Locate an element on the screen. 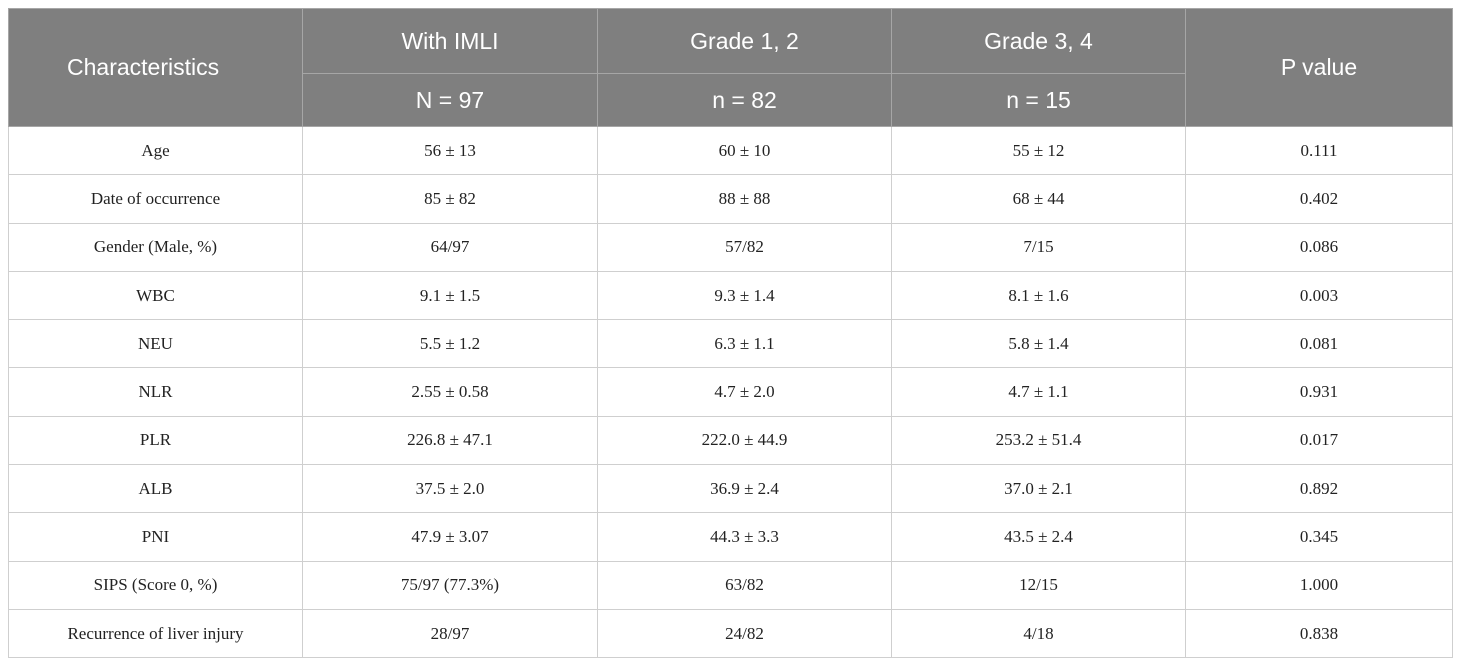 The width and height of the screenshot is (1460, 662). table-cell: 37.5 ± 2.0 is located at coordinates (450, 489).